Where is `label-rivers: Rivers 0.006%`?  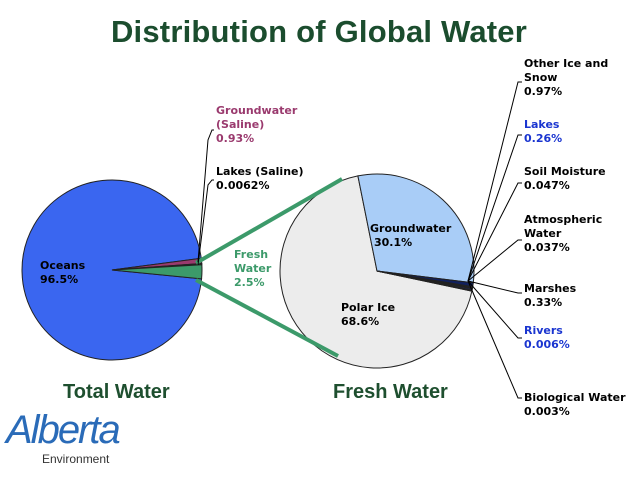
label-rivers: Rivers 0.006% is located at coordinates (547, 338).